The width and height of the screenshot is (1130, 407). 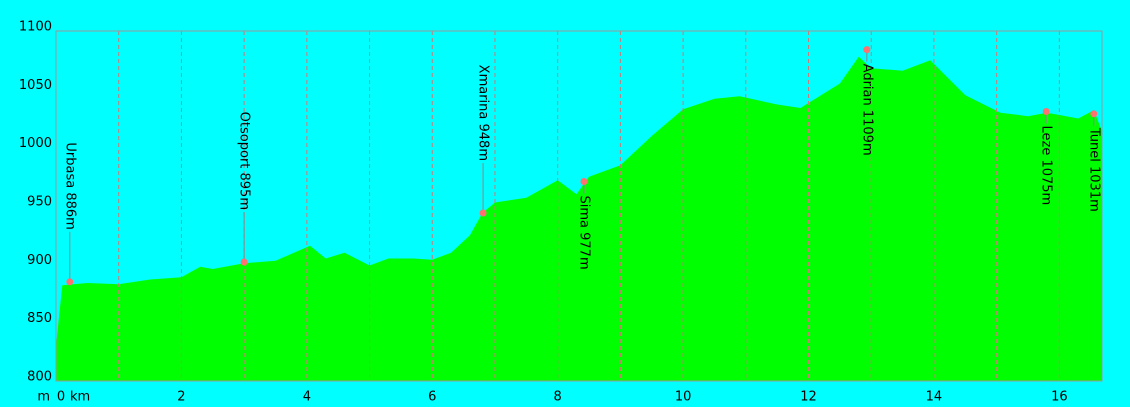 I want to click on x-tick-label: 10, so click(x=683, y=397).